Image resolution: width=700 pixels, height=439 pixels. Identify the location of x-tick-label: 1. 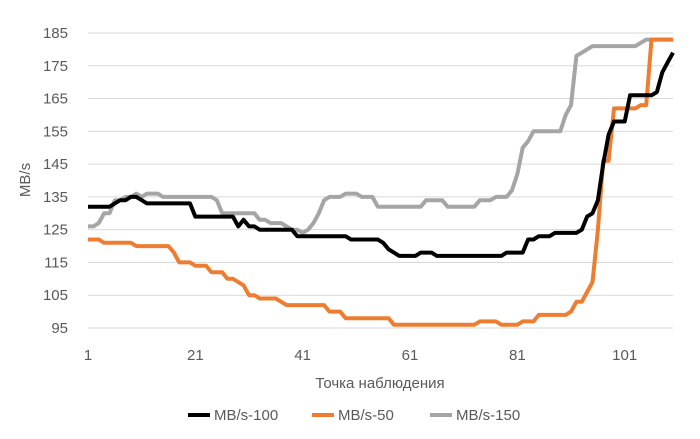
(88, 355).